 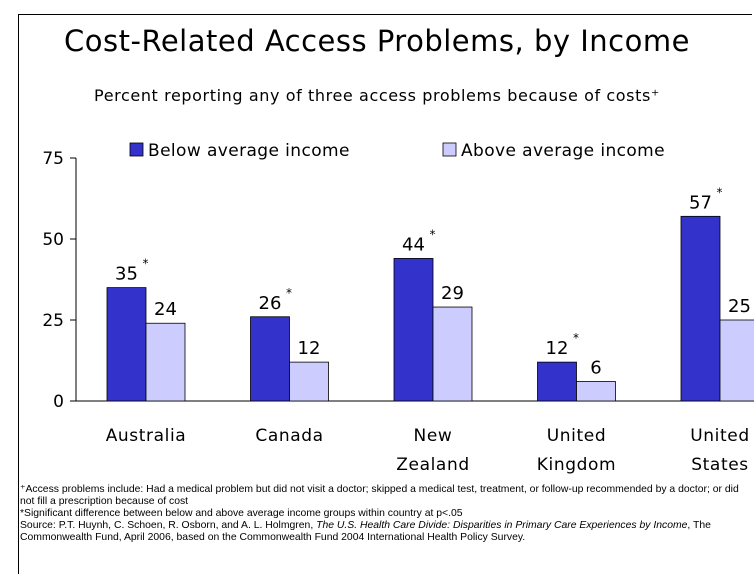 What do you see at coordinates (126, 274) in the screenshot?
I see `data-label: 35` at bounding box center [126, 274].